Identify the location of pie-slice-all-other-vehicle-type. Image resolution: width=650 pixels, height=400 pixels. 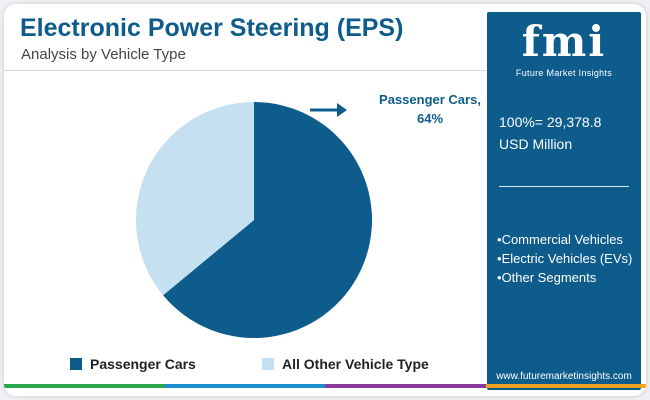
(194, 199).